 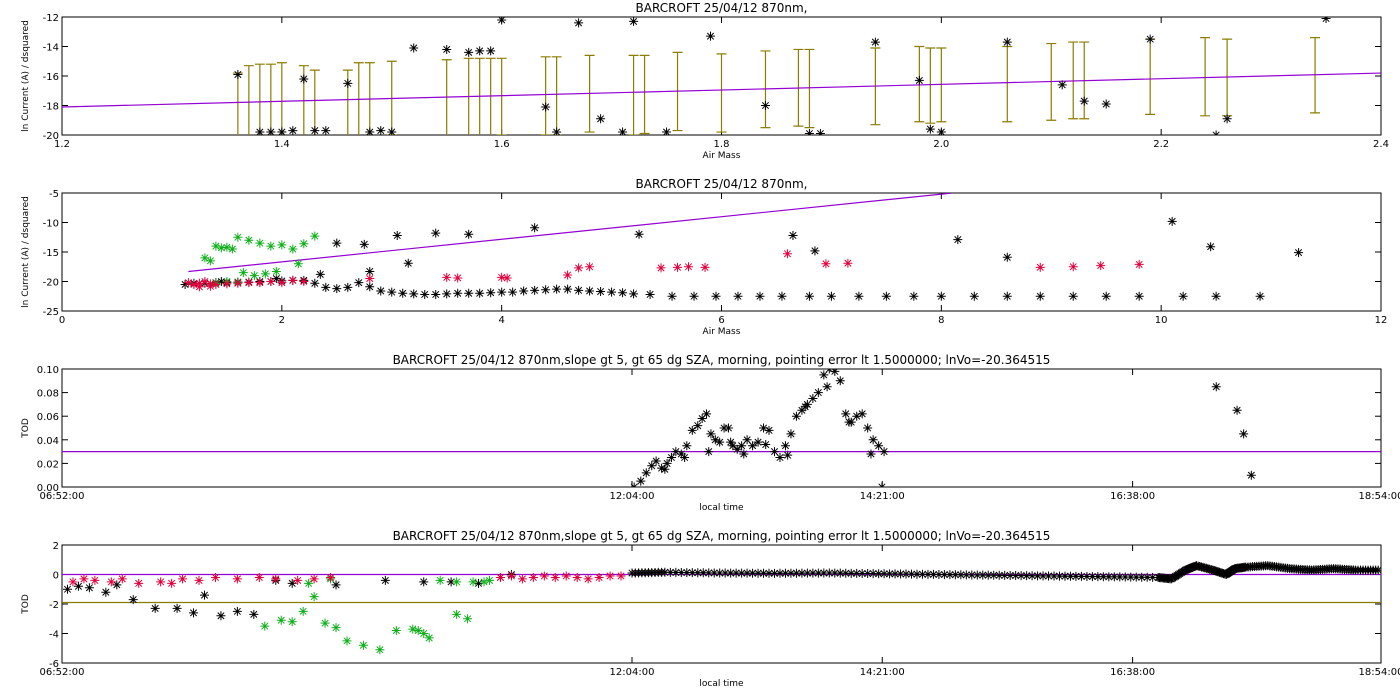 I want to click on x-tick-label: 2.0, so click(x=941, y=144).